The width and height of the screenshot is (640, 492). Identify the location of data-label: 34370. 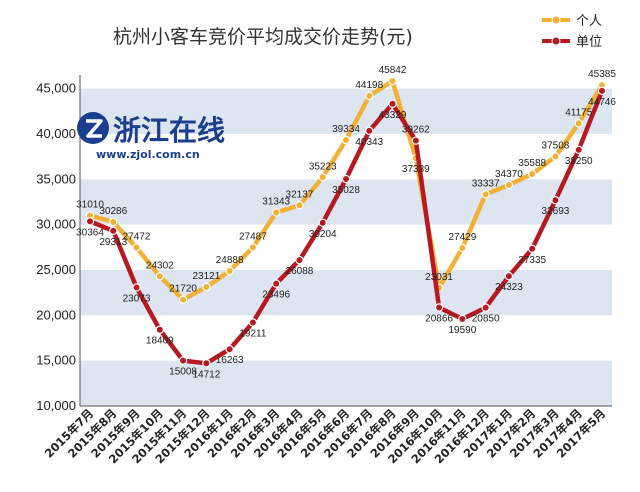
(509, 174).